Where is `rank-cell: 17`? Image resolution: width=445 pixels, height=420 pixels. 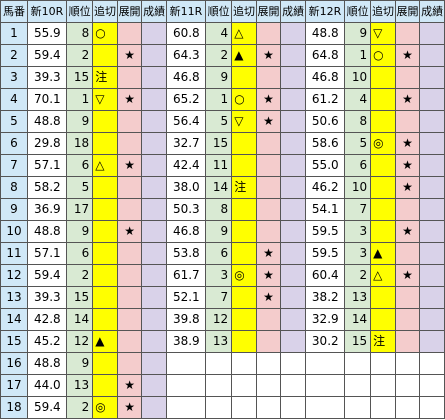
rank-cell: 17 is located at coordinates (80, 209).